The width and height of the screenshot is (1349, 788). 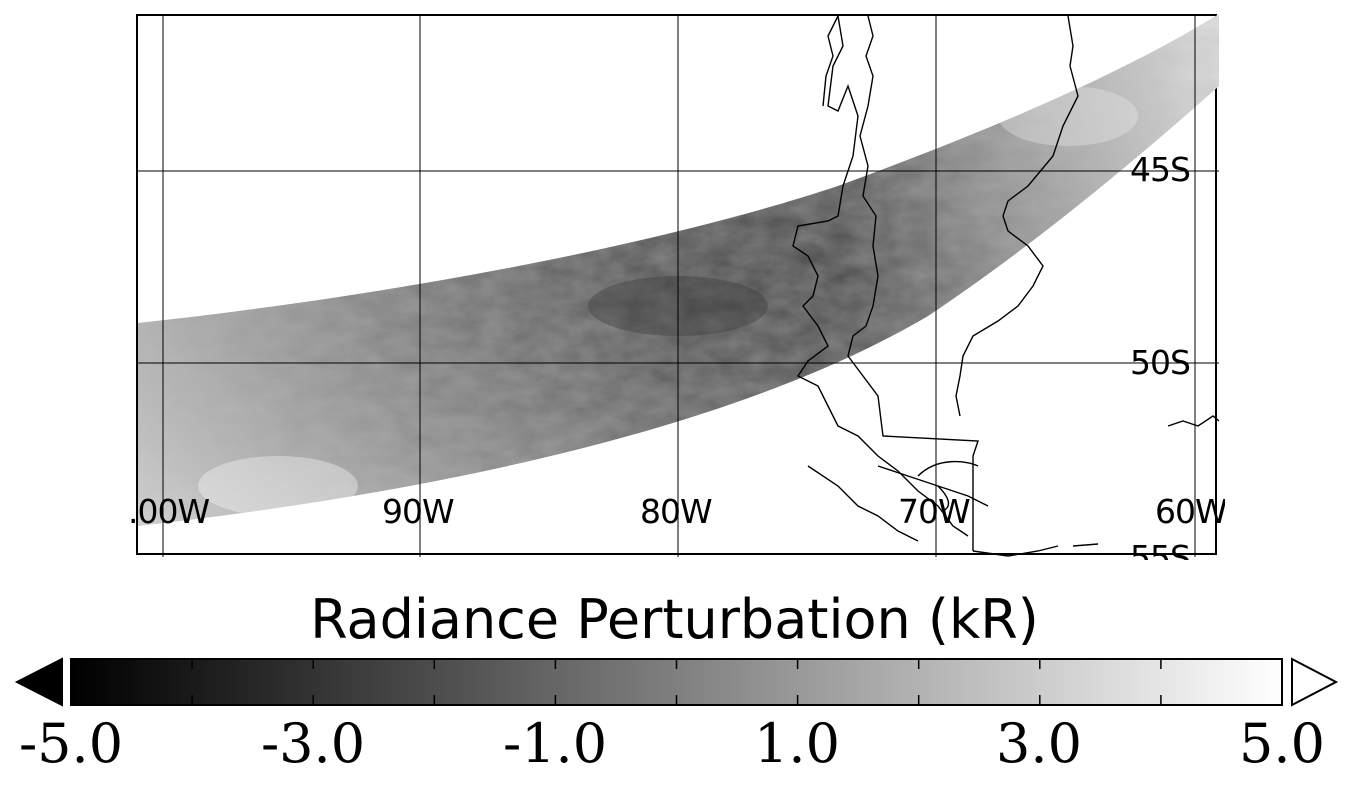 I want to click on colorbar-extend-low-triangle, so click(x=39, y=682).